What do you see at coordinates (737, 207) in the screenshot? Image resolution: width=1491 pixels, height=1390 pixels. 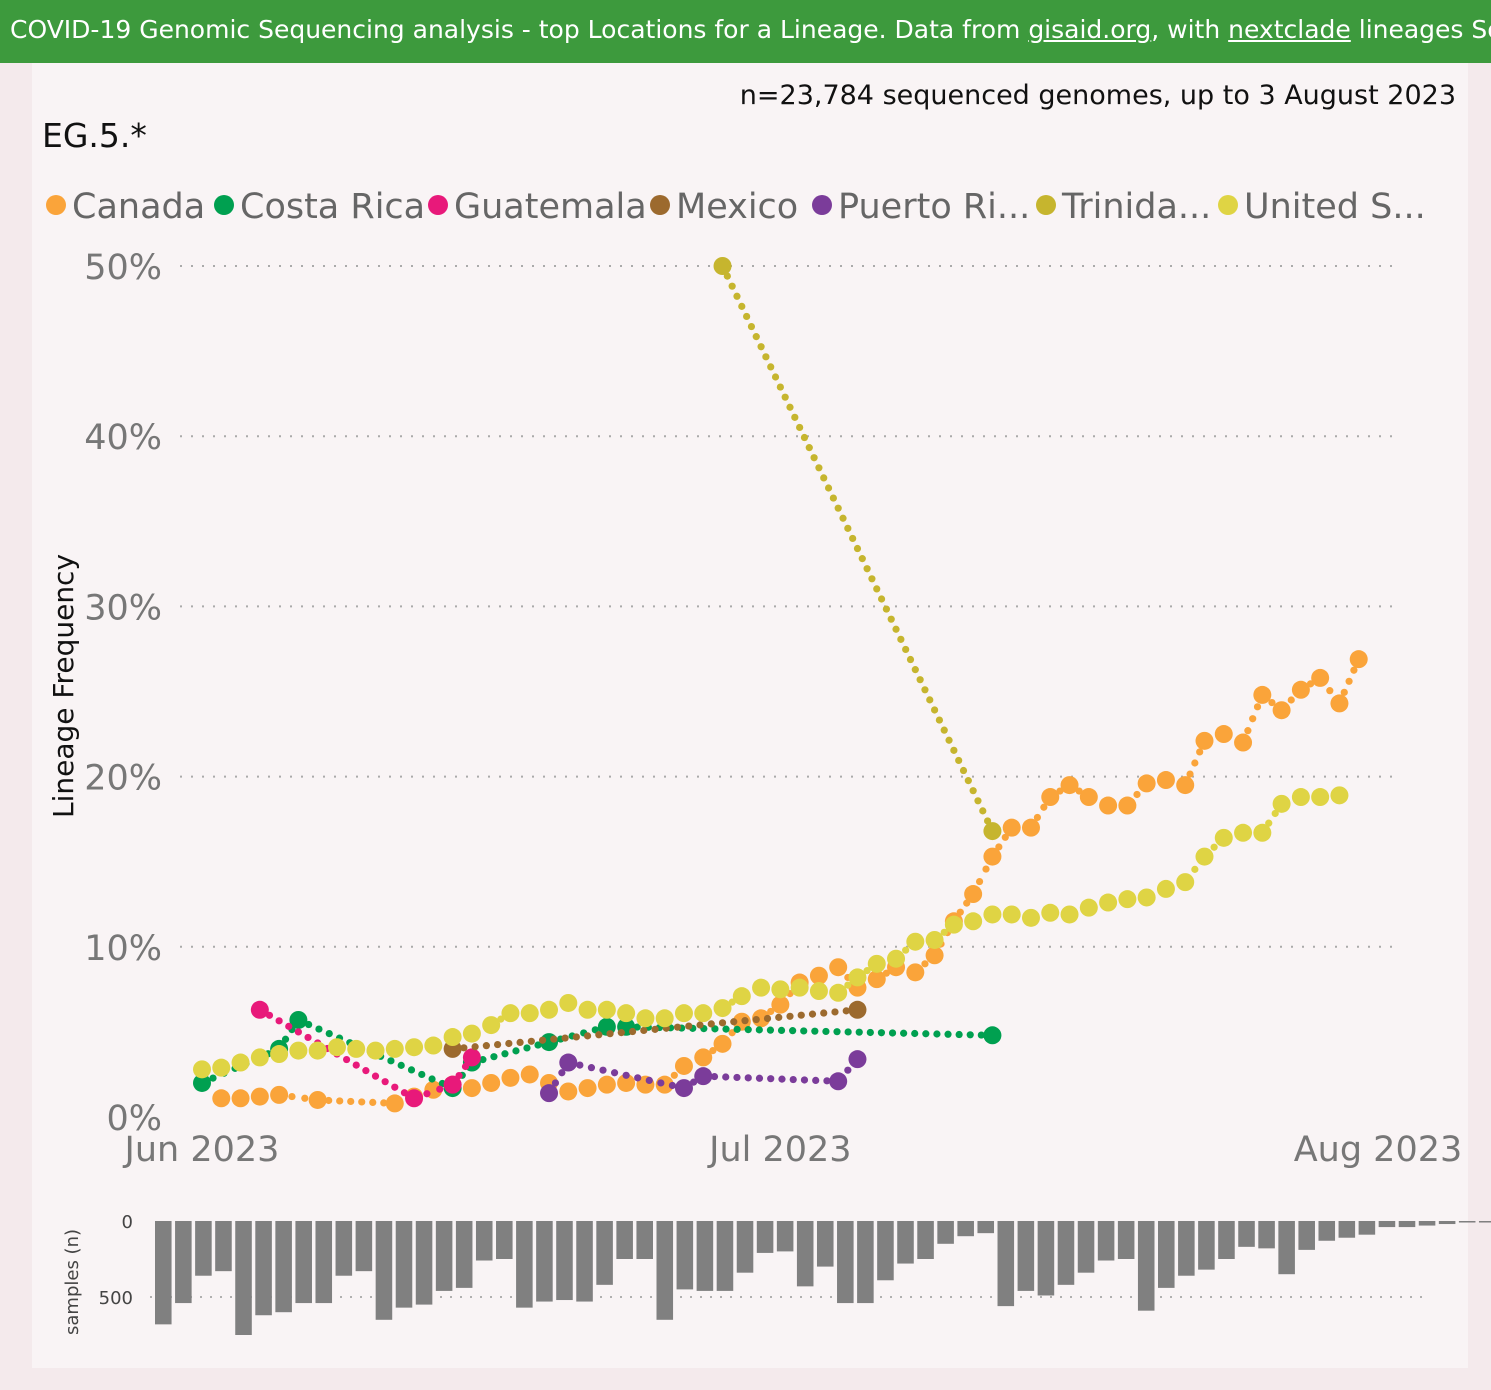 I see `legend-label: Mexico` at bounding box center [737, 207].